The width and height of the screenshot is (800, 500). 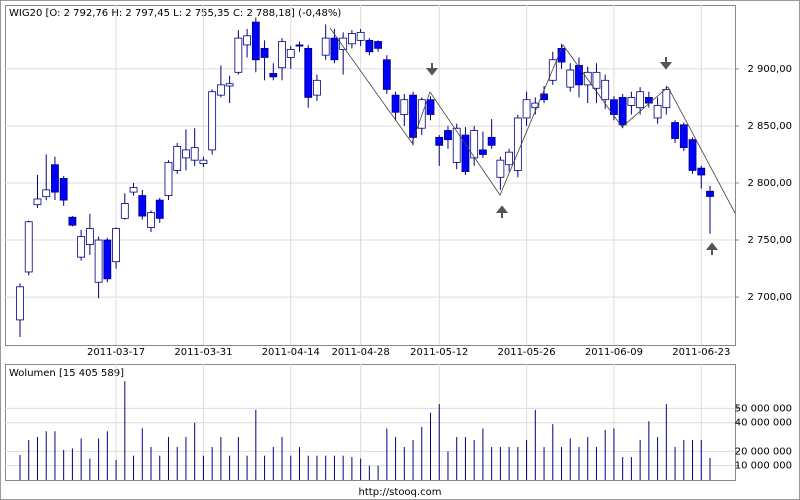 I want to click on y-tick-label: 2 750,00, so click(x=769, y=240).